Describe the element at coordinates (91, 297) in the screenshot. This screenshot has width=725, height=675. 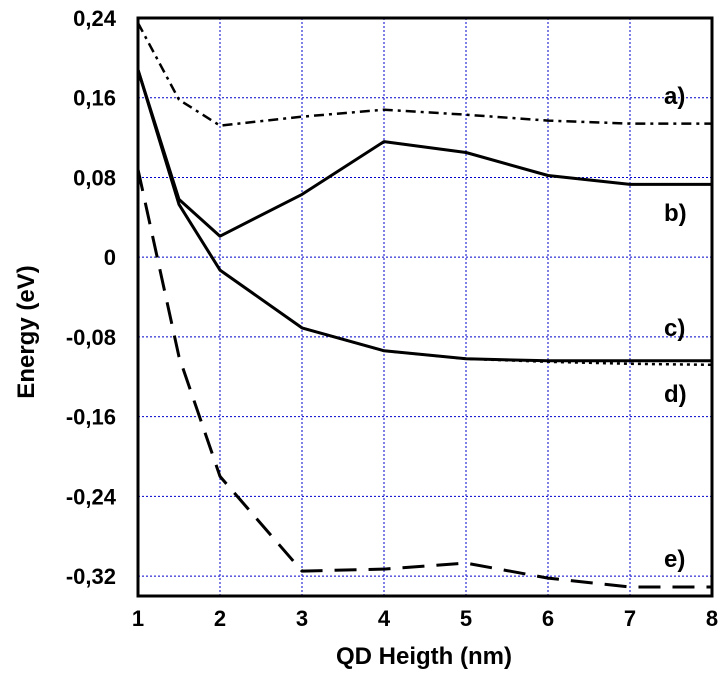
I see `y-tick-labels: 0,24 0,16 0,08 0 -0,08 -0,16 -0,24 -0,32` at that location.